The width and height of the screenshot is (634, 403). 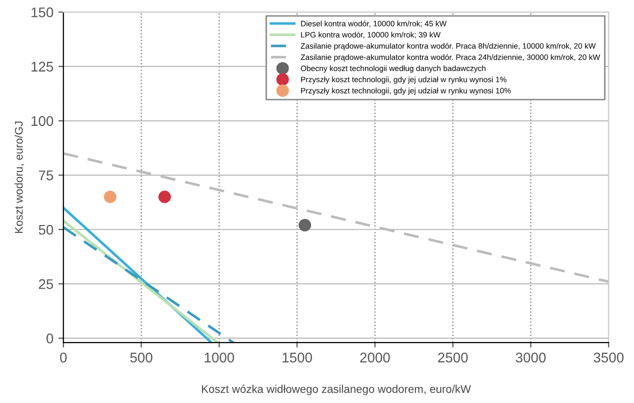 I want to click on x-tick-label: 0, so click(x=63, y=357).